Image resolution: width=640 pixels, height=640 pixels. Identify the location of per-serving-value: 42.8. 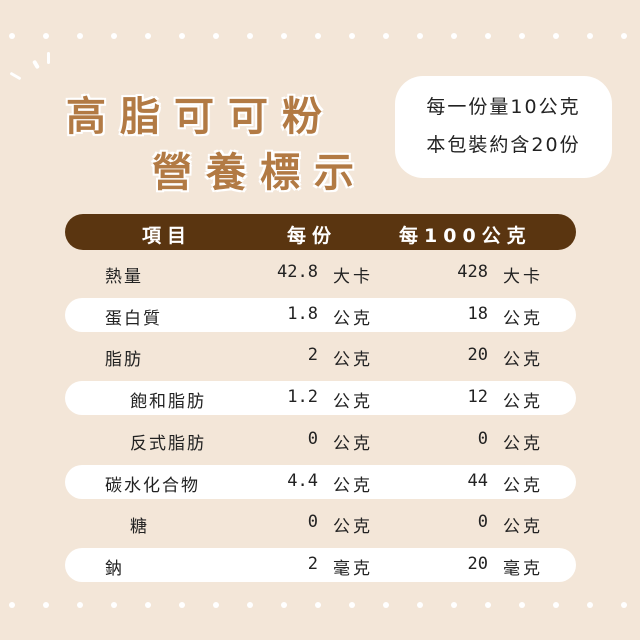
(297, 272).